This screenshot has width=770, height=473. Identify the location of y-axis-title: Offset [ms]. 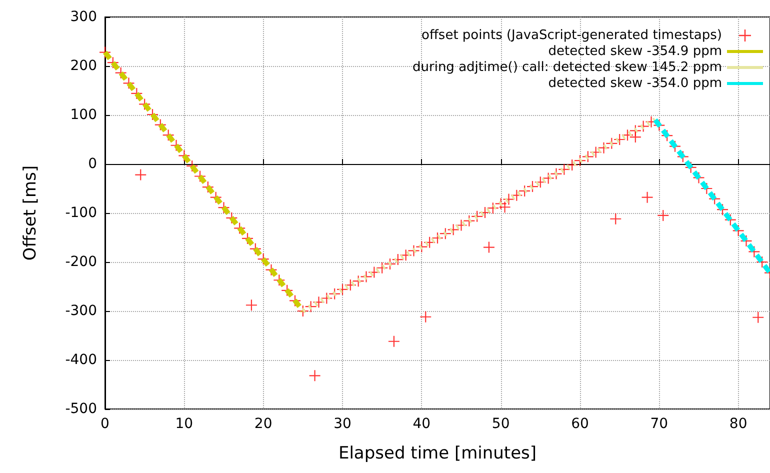
(30, 213).